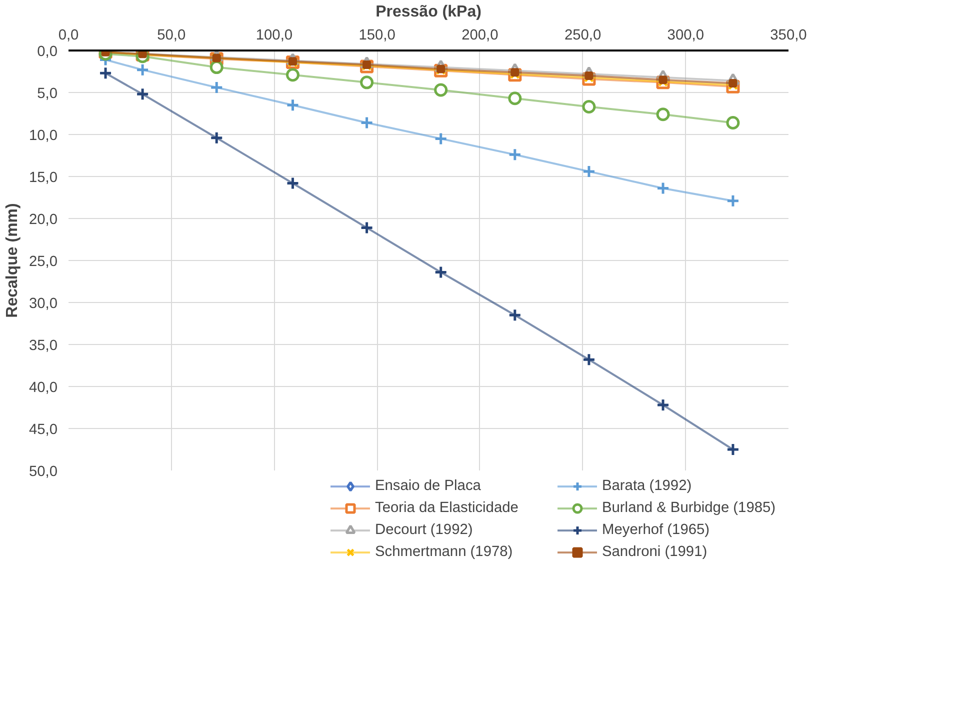  Describe the element at coordinates (43, 262) in the screenshot. I see `y-tick-label: 25,0` at that location.